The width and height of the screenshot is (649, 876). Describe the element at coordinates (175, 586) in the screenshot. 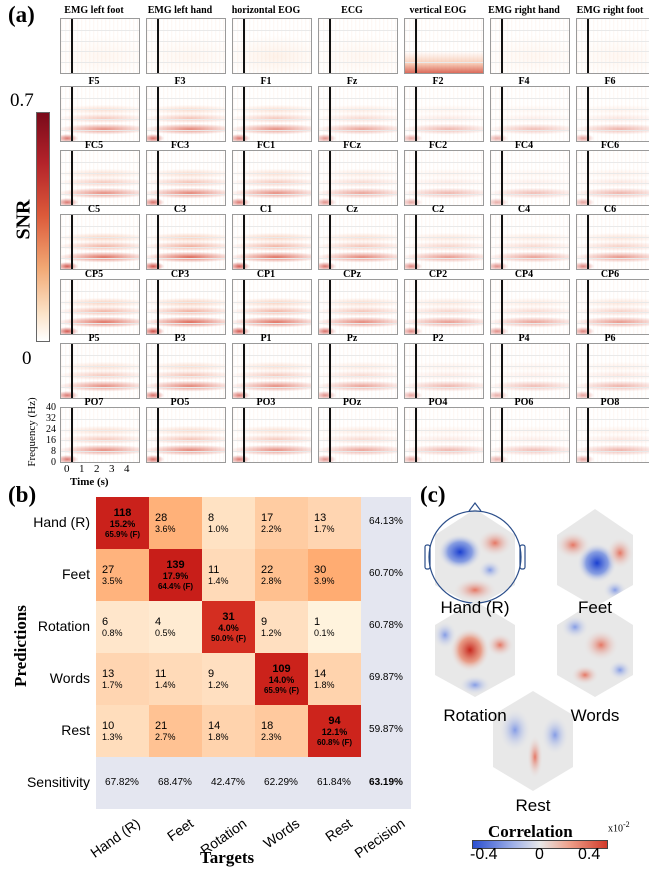

I see `cell-f-score: 64.4% (F)` at that location.